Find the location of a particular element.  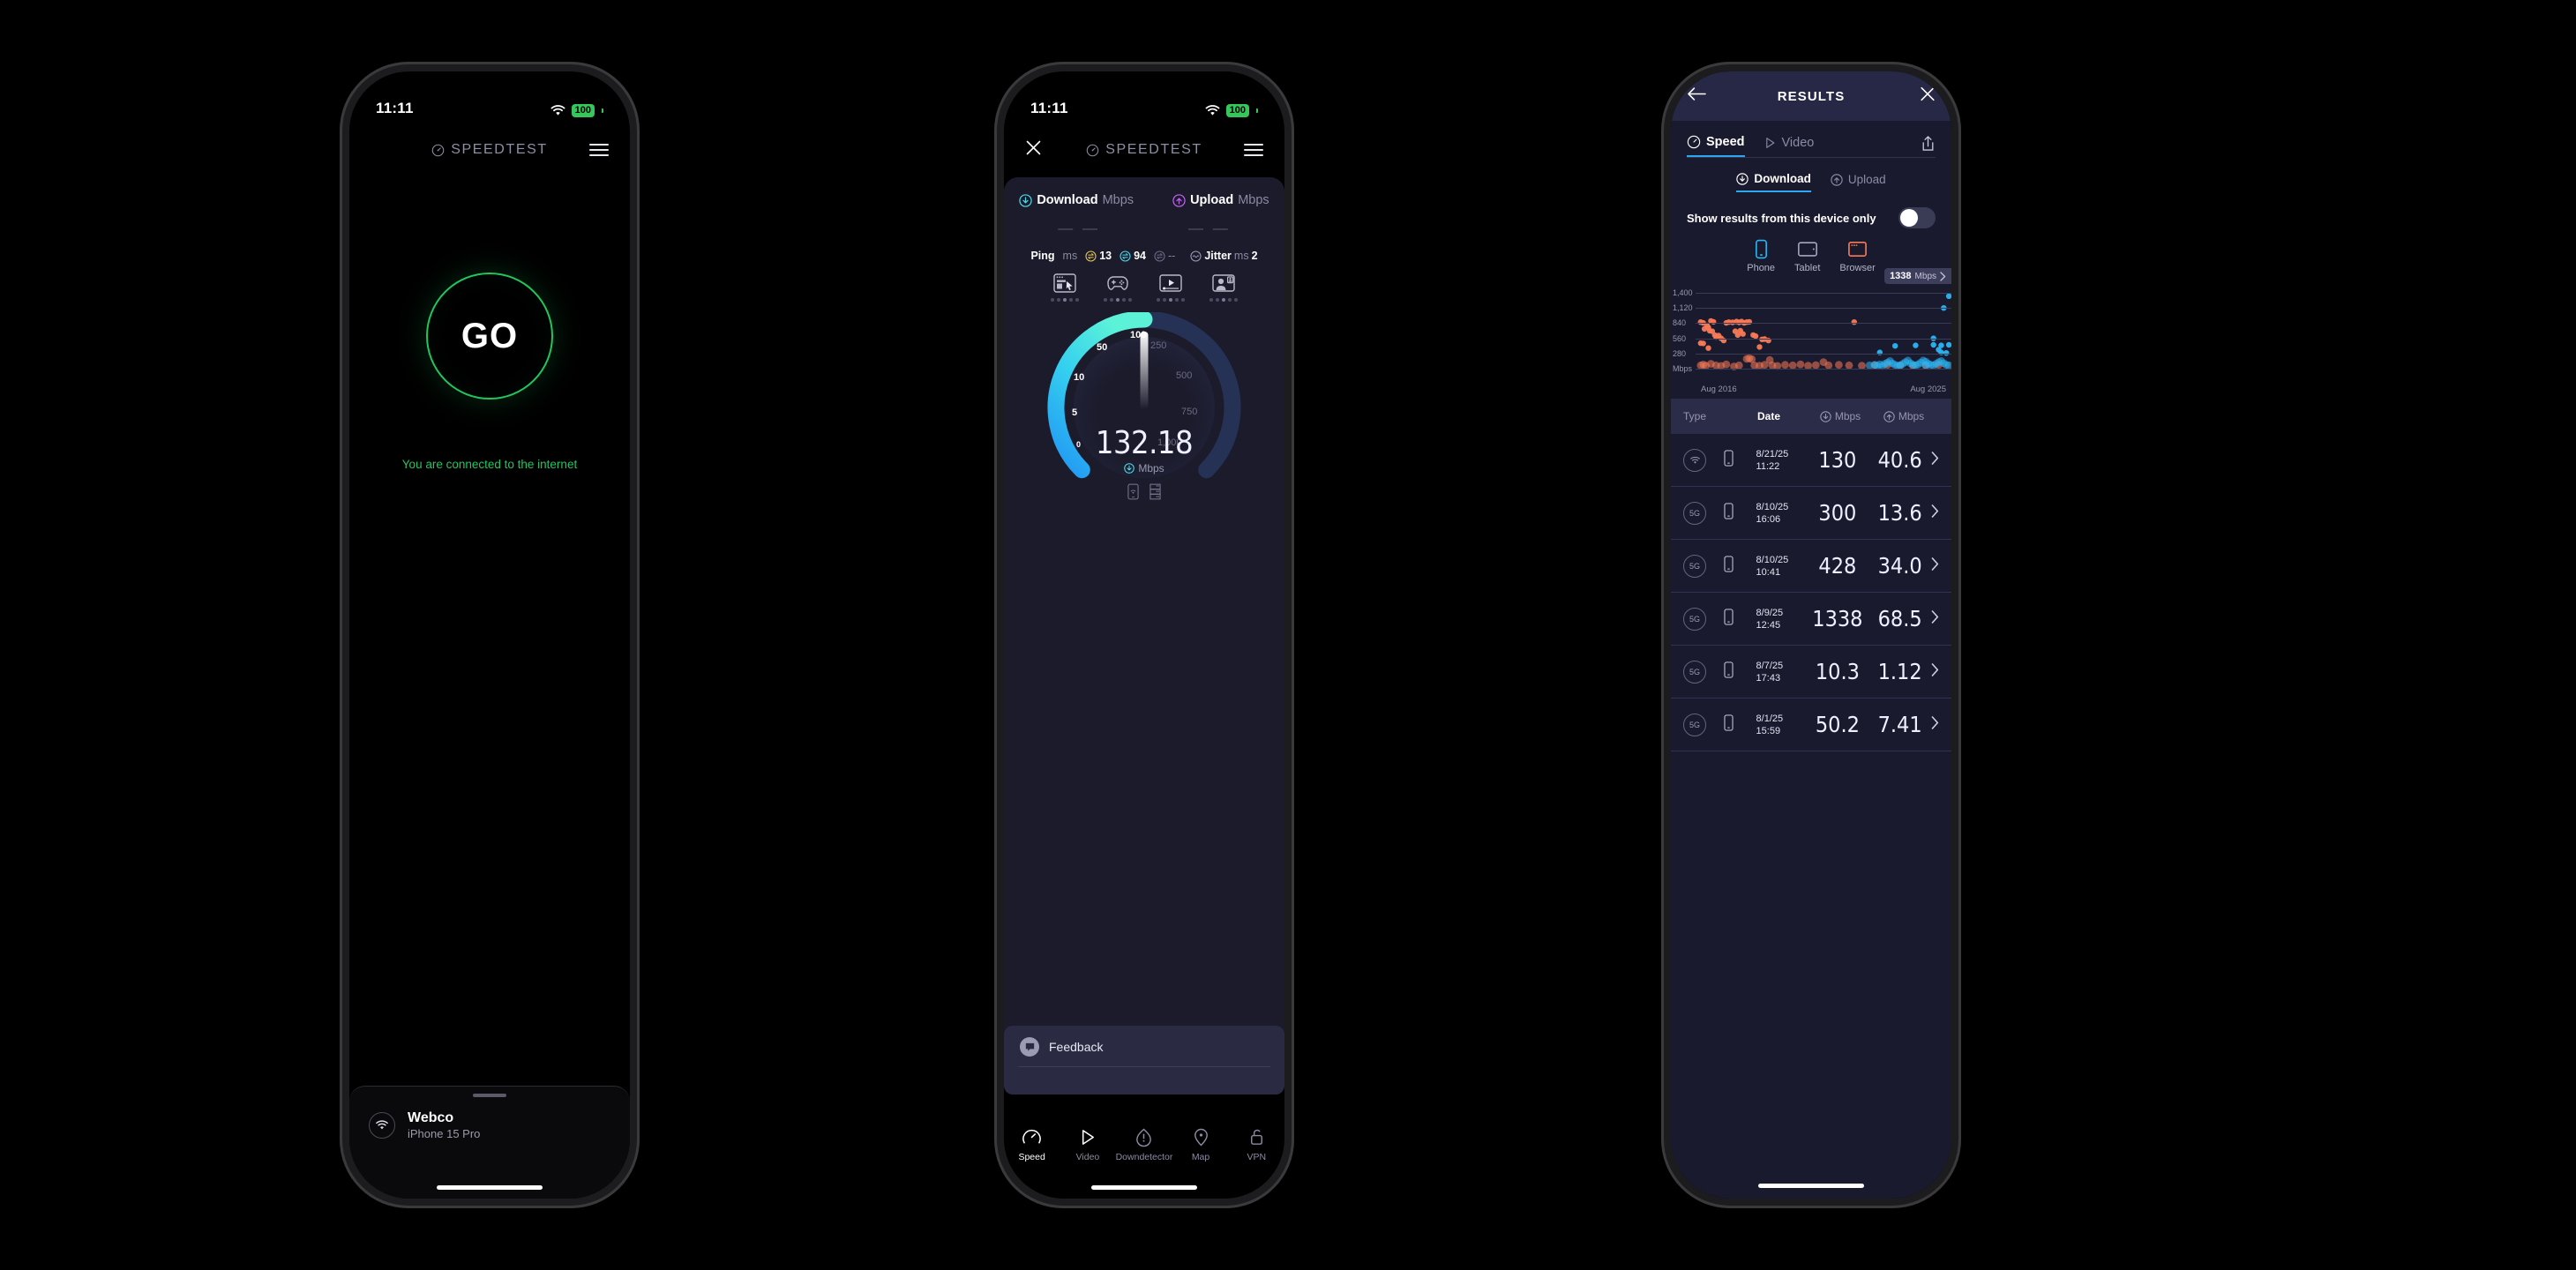

row-upload: 68.5 is located at coordinates (1899, 618).